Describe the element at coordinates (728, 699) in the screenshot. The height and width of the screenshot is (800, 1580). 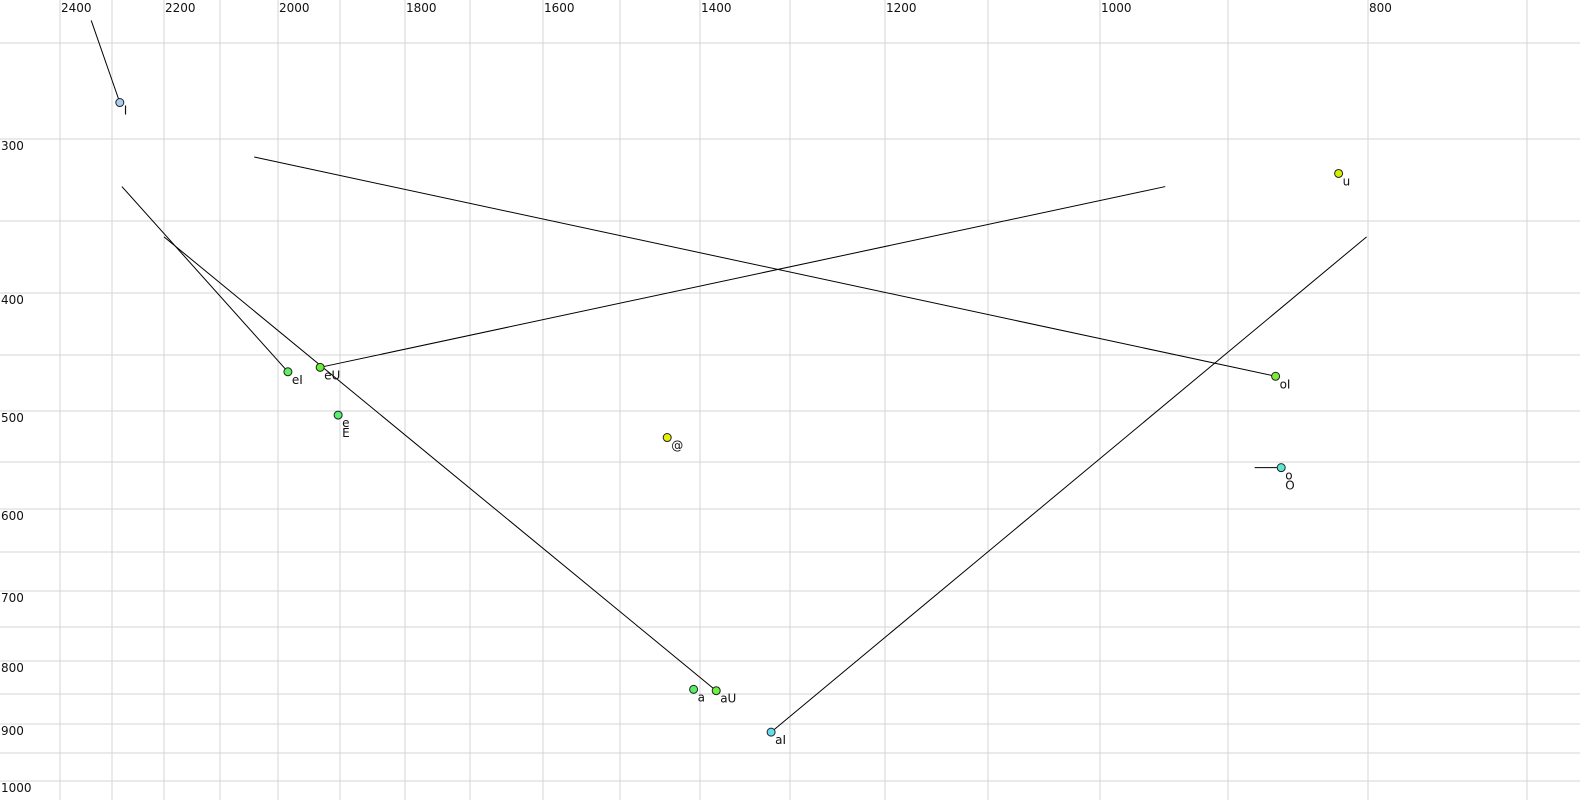
I see `vowel-label: aU` at that location.